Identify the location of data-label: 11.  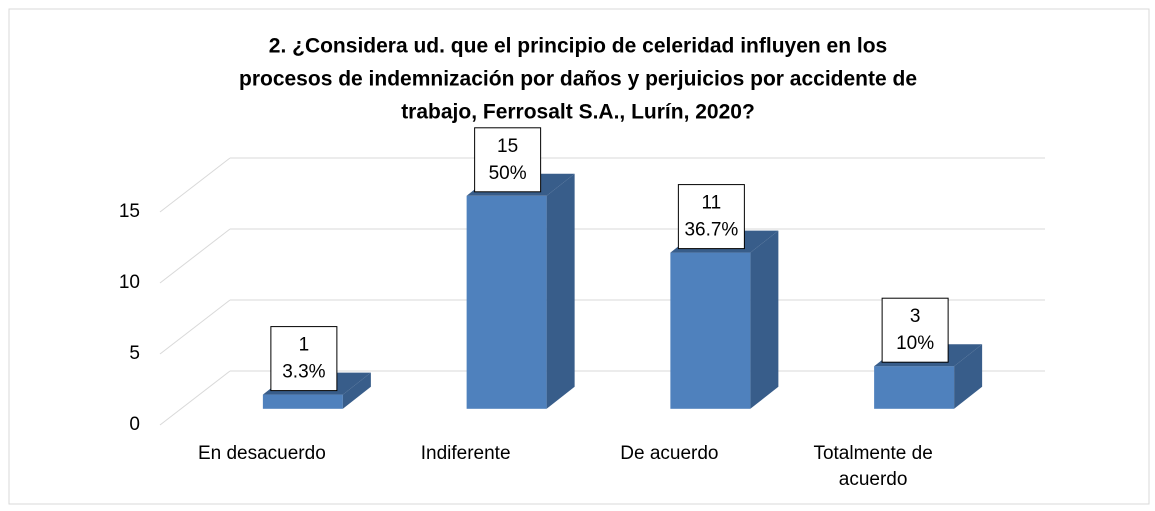
(712, 203).